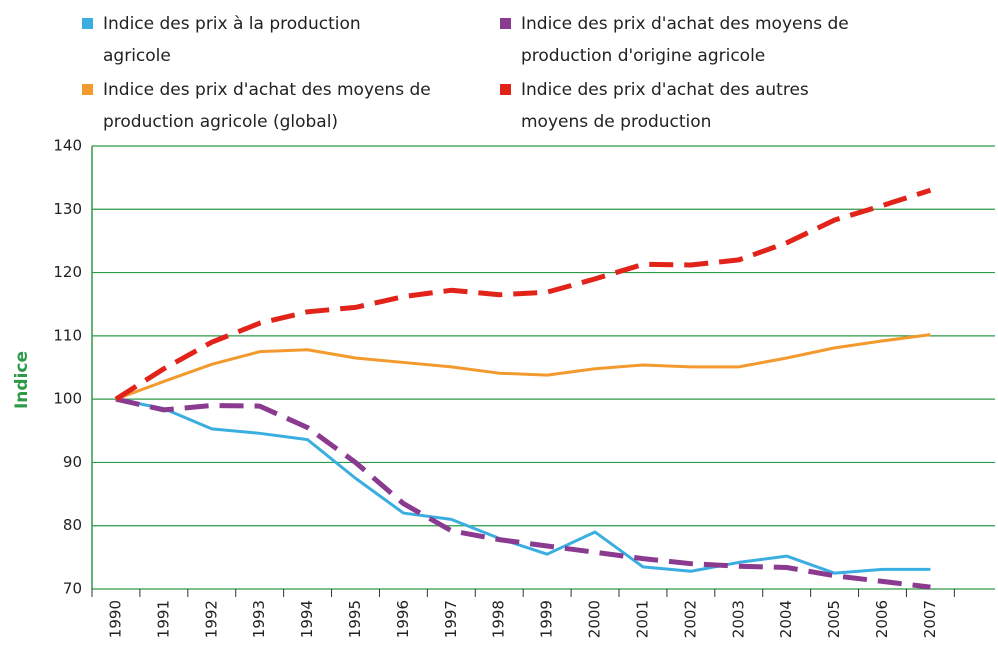  I want to click on x-tick-label: 2002, so click(690, 619).